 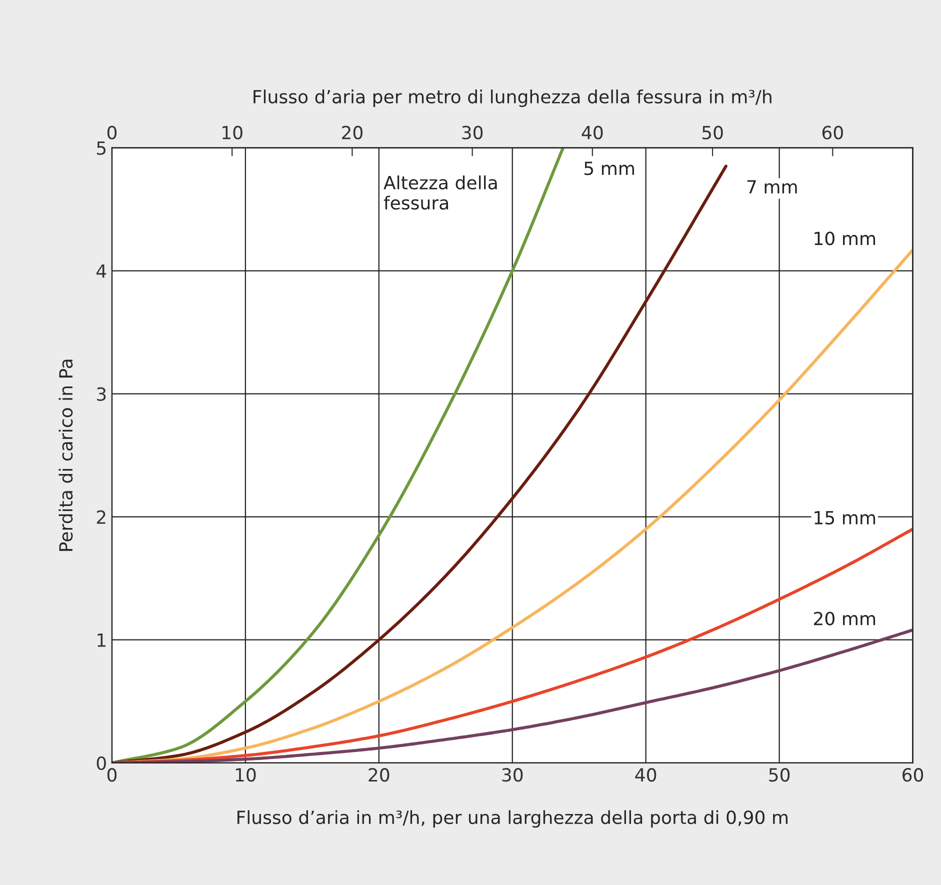 What do you see at coordinates (232, 133) in the screenshot?
I see `x2-tick-label: 10` at bounding box center [232, 133].